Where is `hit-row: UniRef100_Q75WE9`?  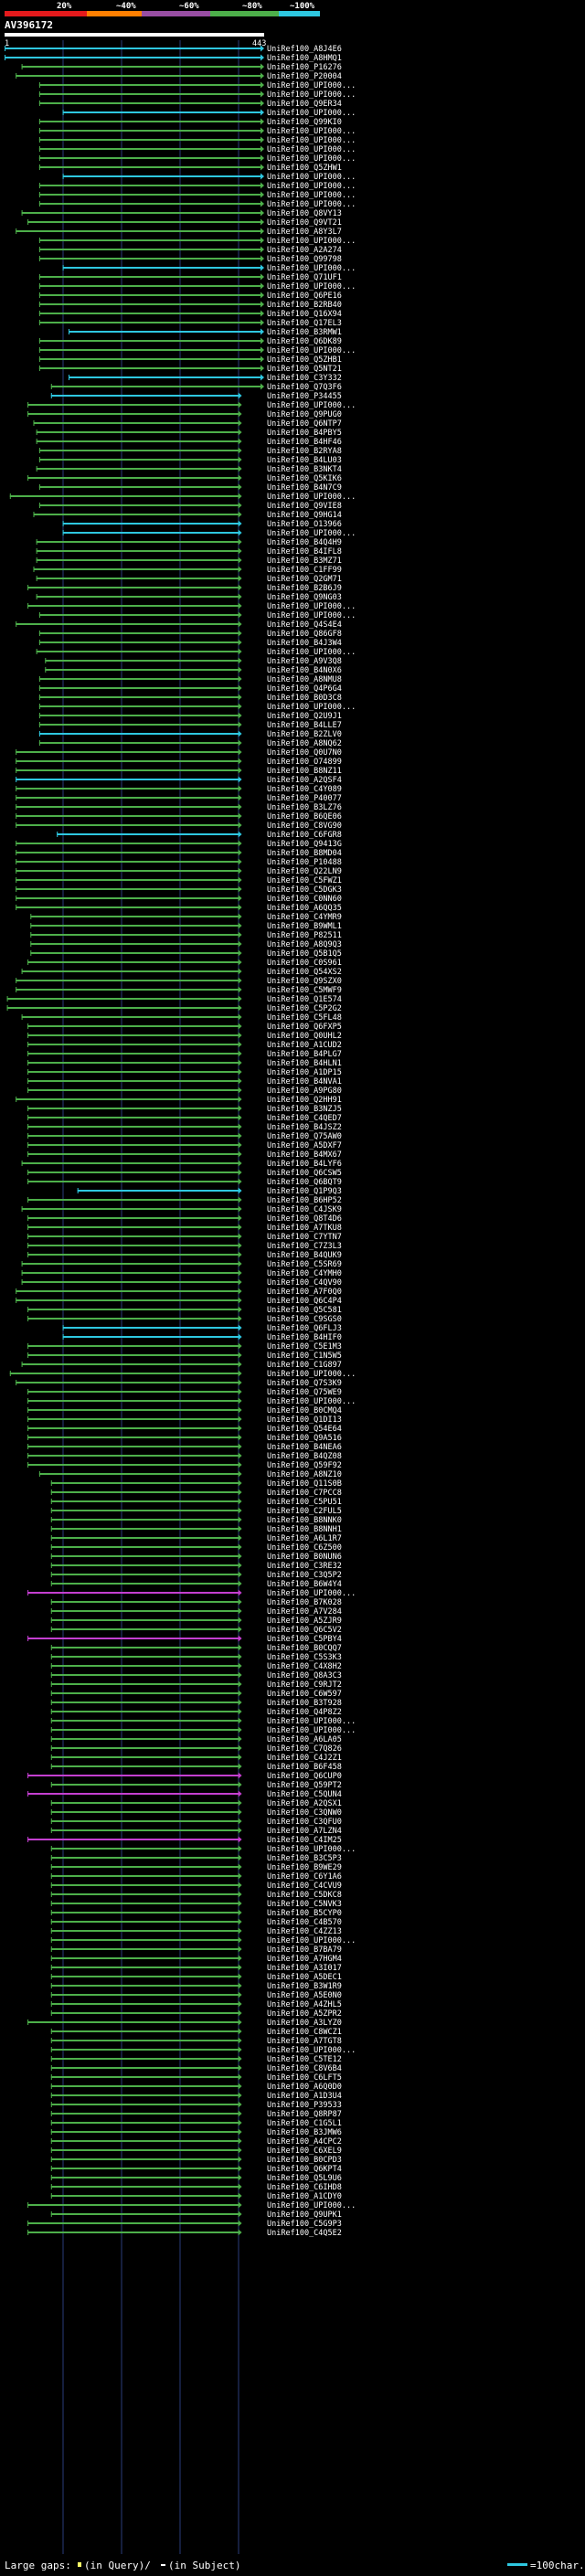 hit-row: UniRef100_Q75WE9 is located at coordinates (185, 1392).